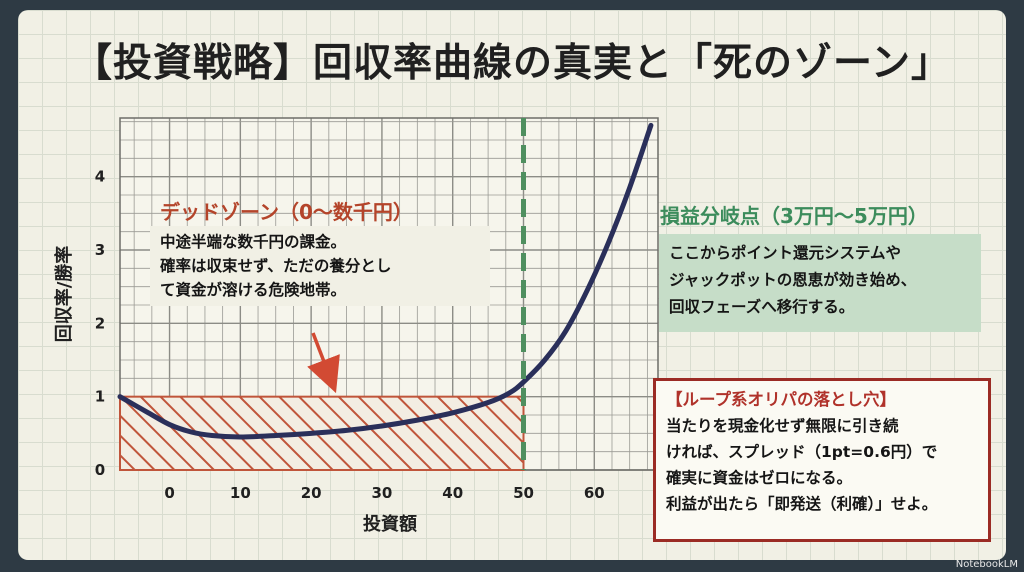 This screenshot has height=572, width=1024. I want to click on page-title: 【投資戦略】回収率曲線の真実と「死のゾーン」, so click(512, 63).